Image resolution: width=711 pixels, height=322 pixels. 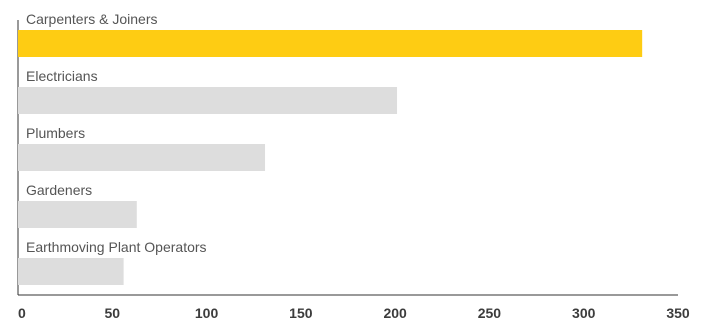 What do you see at coordinates (62, 76) in the screenshot?
I see `category-label-1: Electricians` at bounding box center [62, 76].